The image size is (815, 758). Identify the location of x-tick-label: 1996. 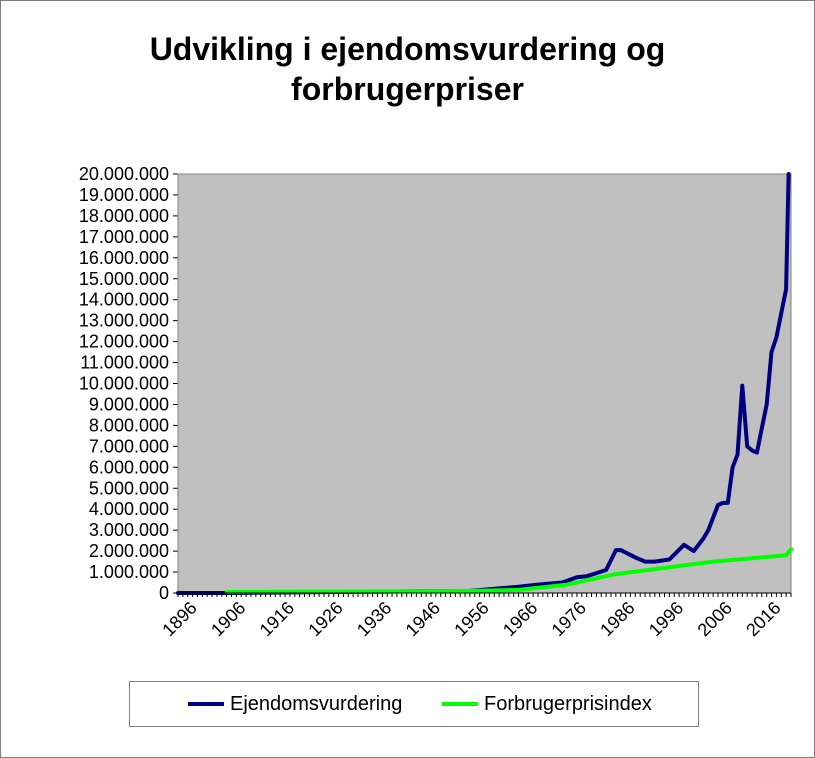
(666, 619).